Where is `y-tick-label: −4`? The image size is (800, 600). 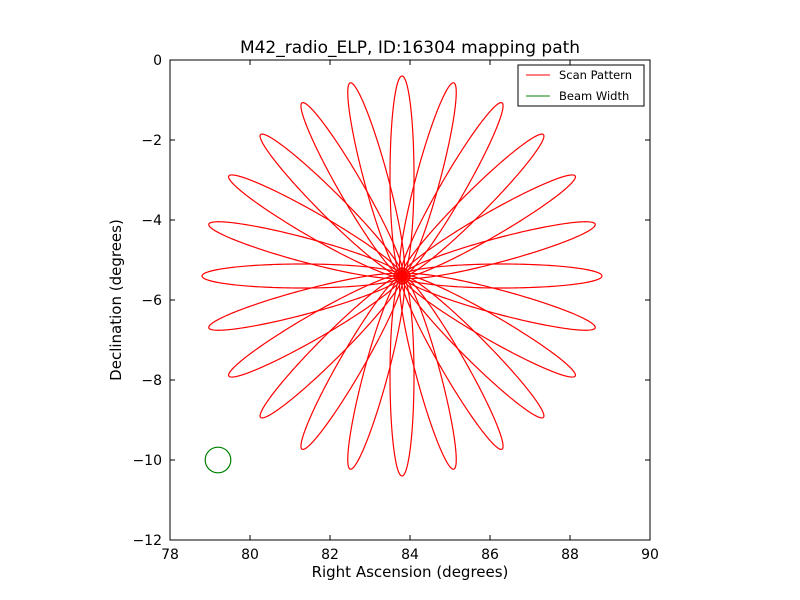 y-tick-label: −4 is located at coordinates (151, 221).